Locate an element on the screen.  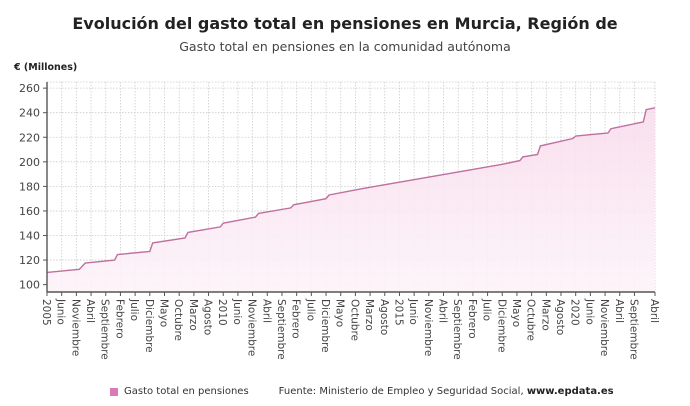
x-tick-label: 2020 is located at coordinates (575, 312).